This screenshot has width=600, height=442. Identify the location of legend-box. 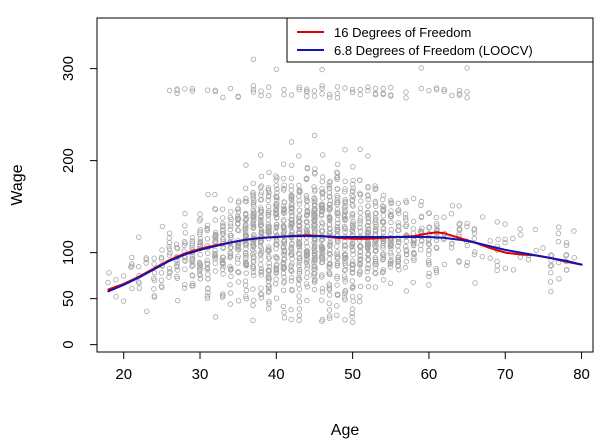
(440, 40).